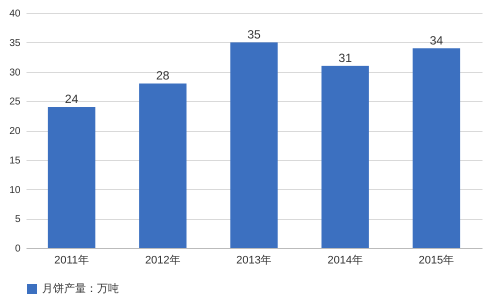  What do you see at coordinates (17, 220) in the screenshot?
I see `y-tick-label: 5` at bounding box center [17, 220].